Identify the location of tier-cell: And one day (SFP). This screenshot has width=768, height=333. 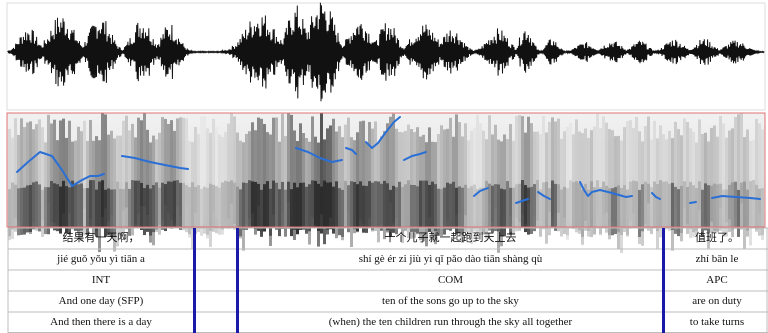
(101, 301).